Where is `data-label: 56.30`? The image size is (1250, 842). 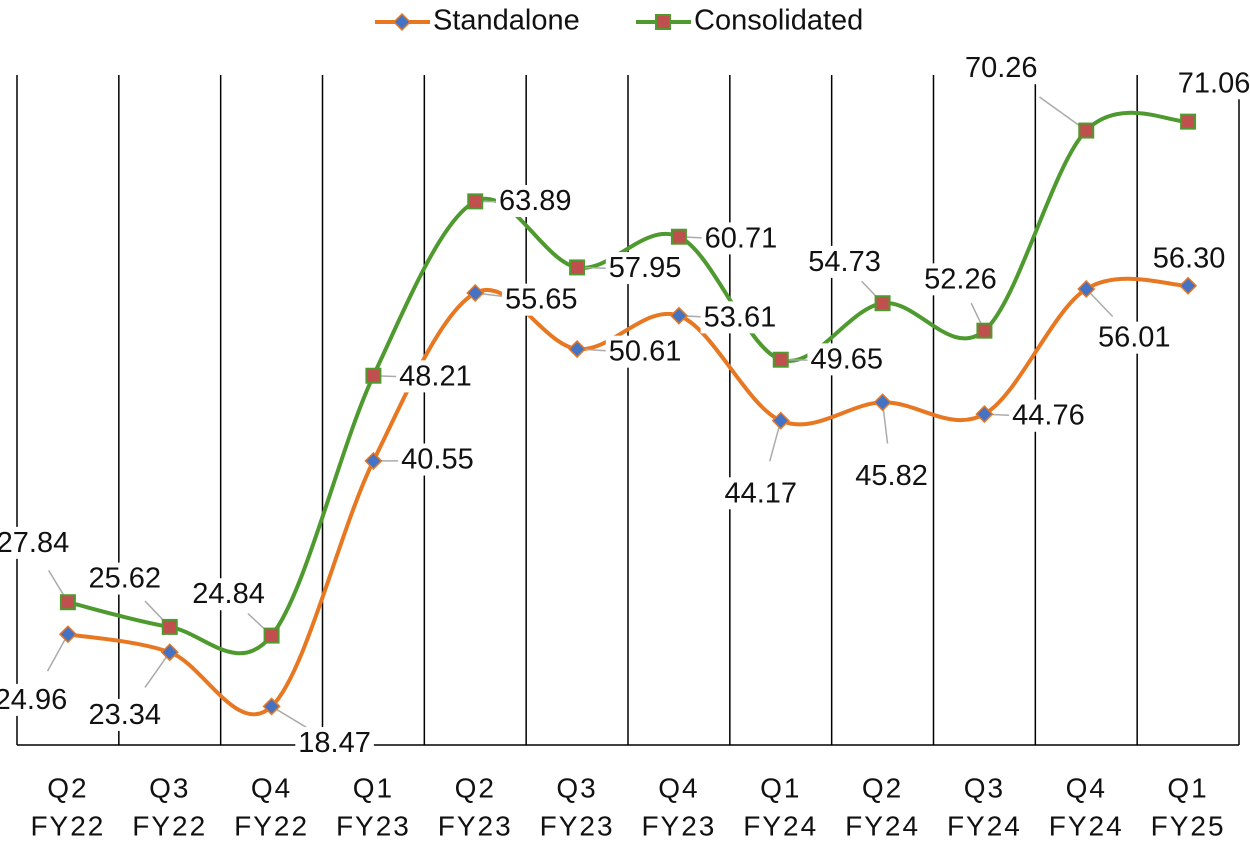 data-label: 56.30 is located at coordinates (1189, 258).